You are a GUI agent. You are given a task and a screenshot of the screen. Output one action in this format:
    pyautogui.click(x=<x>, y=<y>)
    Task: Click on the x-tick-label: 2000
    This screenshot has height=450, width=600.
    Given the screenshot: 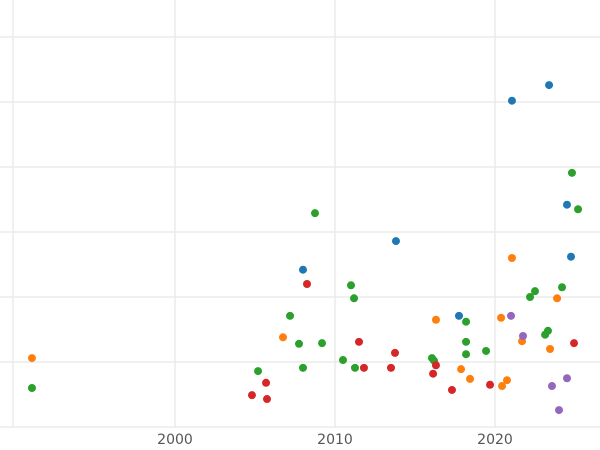 What is the action you would take?
    pyautogui.click(x=175, y=440)
    